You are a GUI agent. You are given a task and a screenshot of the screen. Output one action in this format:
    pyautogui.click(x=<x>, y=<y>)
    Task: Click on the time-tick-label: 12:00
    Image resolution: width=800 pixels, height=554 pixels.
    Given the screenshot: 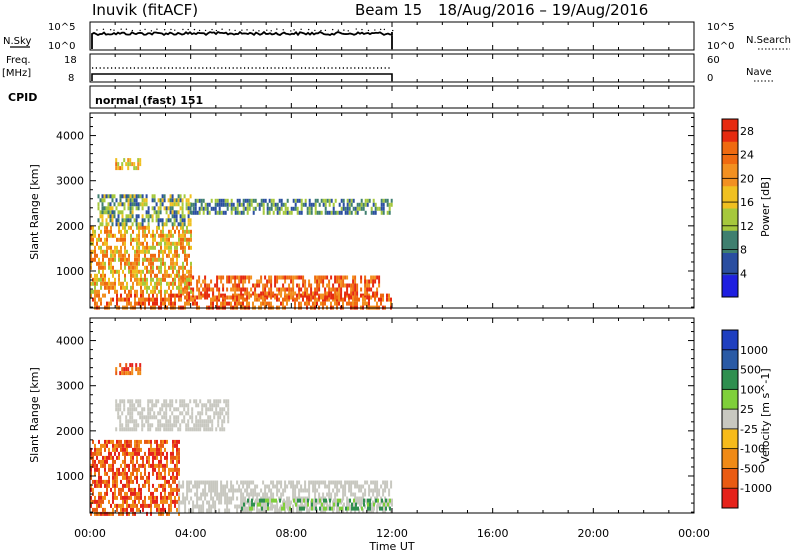 What is the action you would take?
    pyautogui.click(x=392, y=533)
    